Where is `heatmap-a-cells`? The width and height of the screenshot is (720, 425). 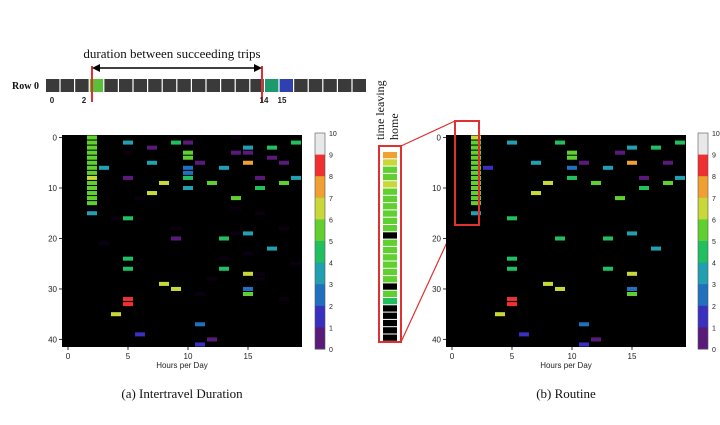 heatmap-a-cells is located at coordinates (194, 241).